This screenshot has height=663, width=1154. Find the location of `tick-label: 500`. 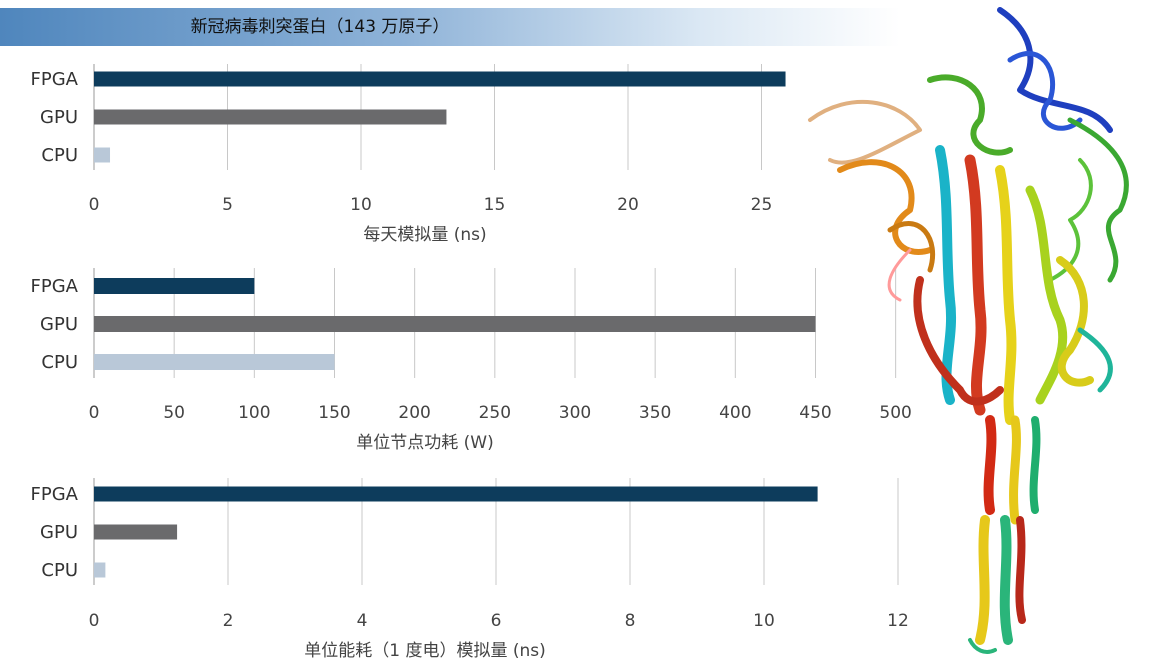

tick-label: 500 is located at coordinates (895, 413).